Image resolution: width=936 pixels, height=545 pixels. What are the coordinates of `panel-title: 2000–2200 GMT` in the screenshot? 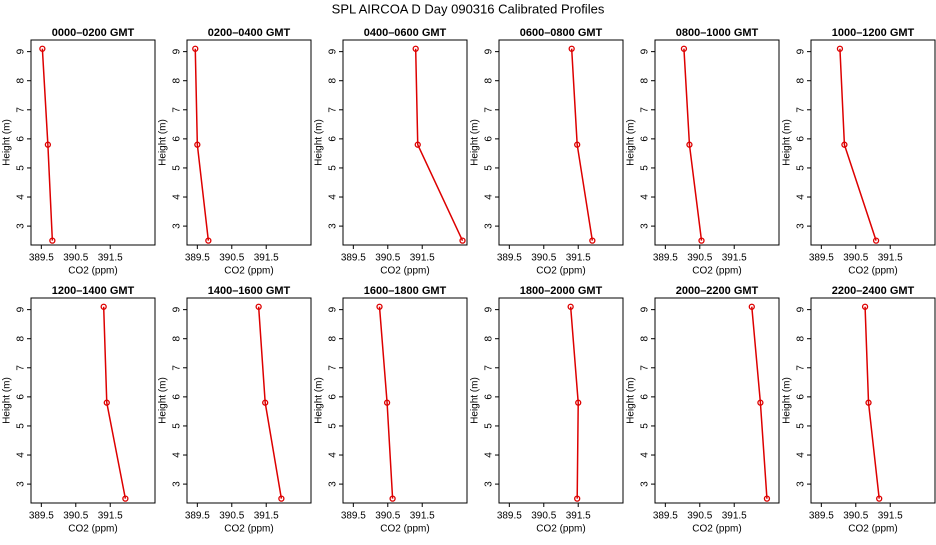 It's located at (717, 291).